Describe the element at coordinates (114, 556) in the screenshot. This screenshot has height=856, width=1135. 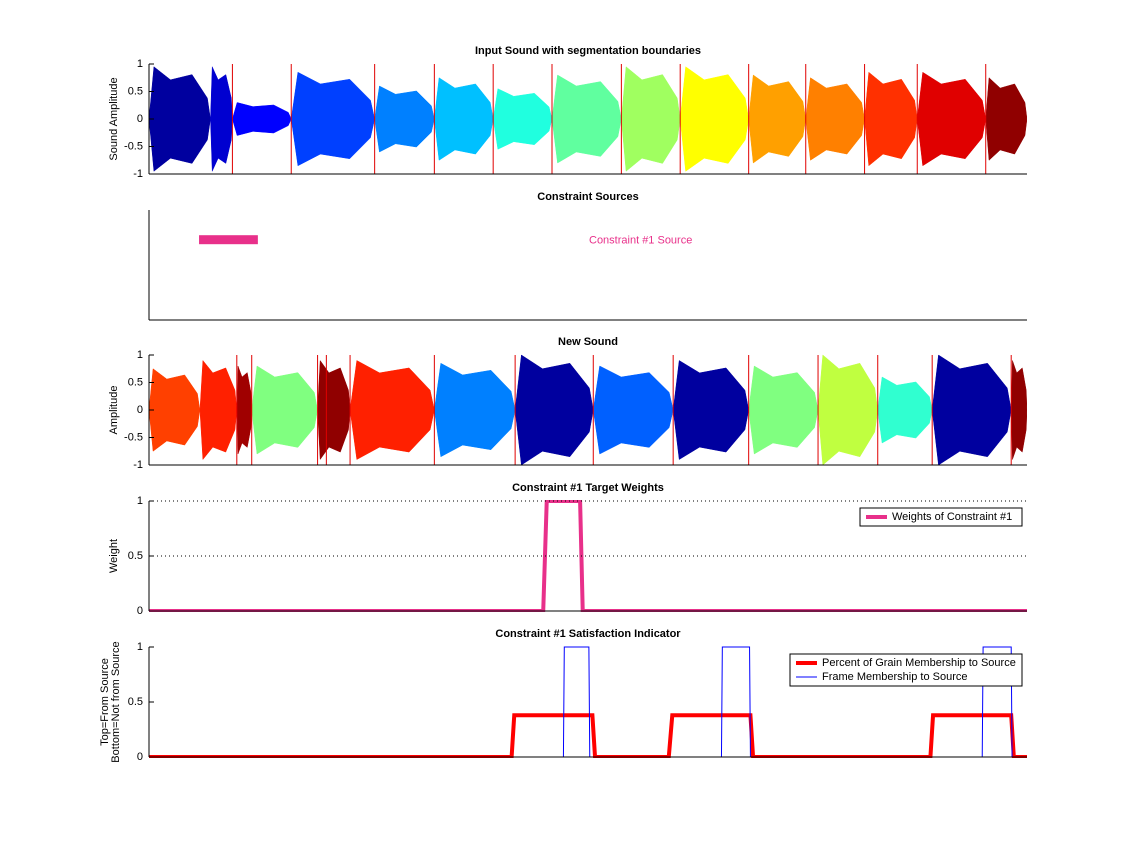
I see `y-axis-label: Weight` at that location.